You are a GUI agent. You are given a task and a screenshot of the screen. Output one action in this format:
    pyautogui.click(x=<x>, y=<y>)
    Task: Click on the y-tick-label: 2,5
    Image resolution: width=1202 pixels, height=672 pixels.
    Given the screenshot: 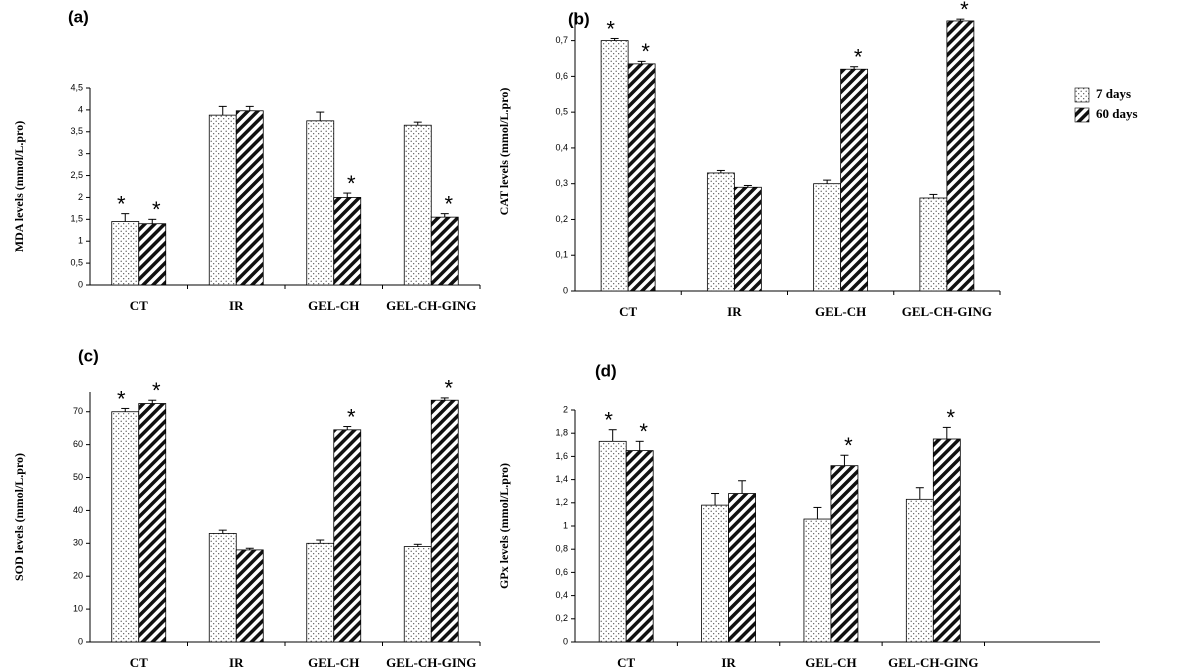 What is the action you would take?
    pyautogui.click(x=76, y=175)
    